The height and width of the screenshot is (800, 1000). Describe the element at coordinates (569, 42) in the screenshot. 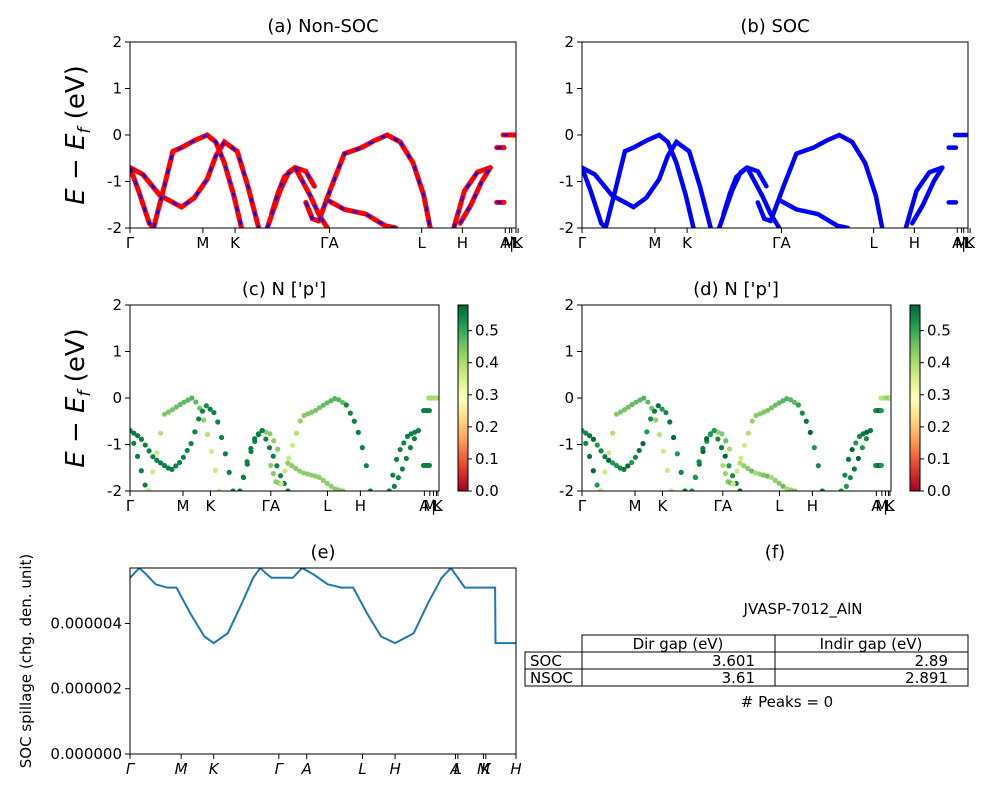

I see `y-tick-label: 2` at that location.